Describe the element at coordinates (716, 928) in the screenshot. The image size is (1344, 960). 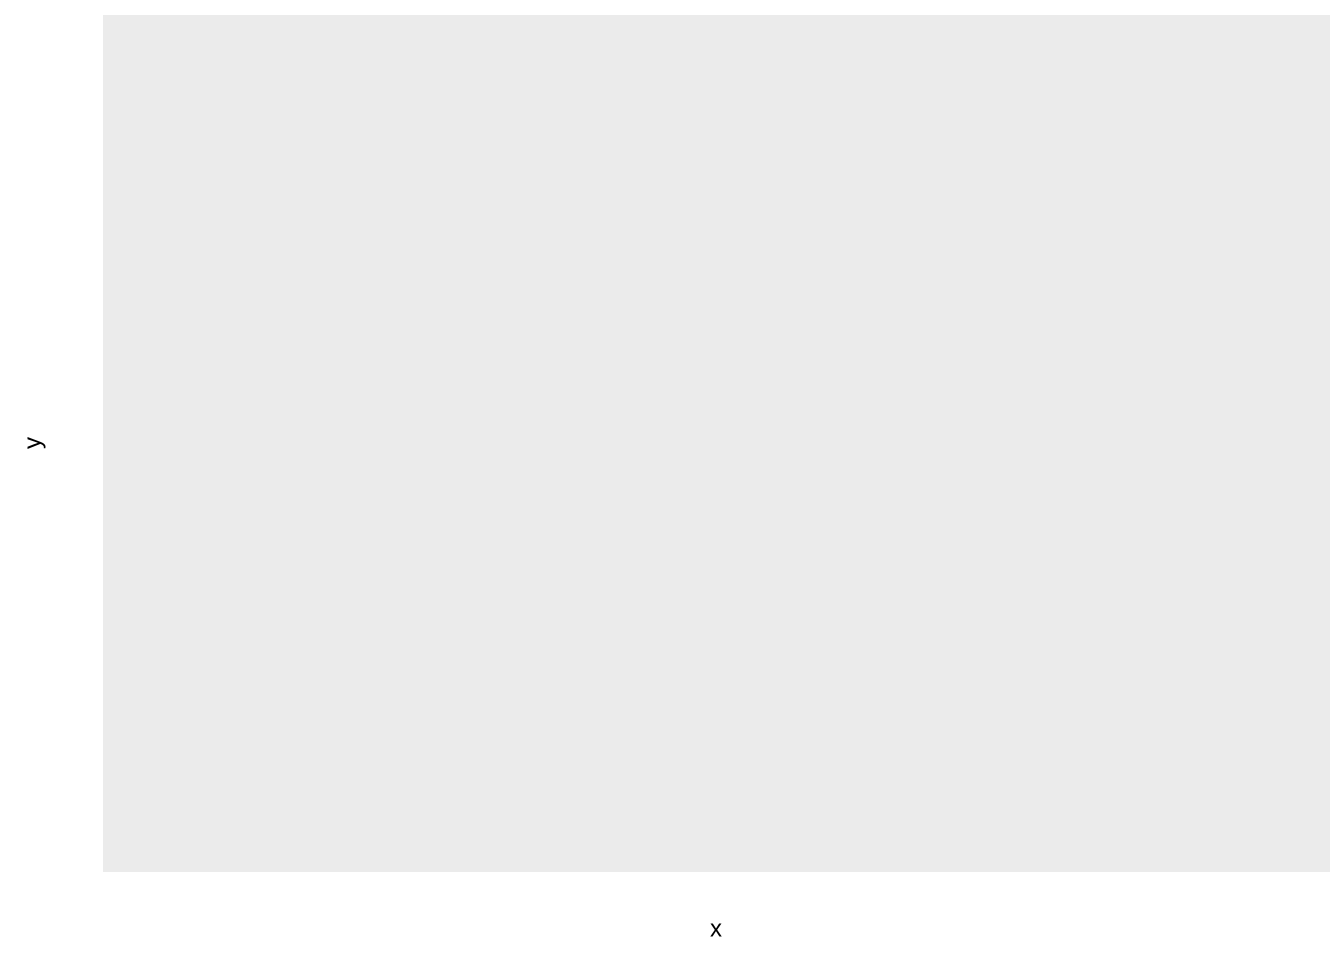
I see `x-axis-label: x` at that location.